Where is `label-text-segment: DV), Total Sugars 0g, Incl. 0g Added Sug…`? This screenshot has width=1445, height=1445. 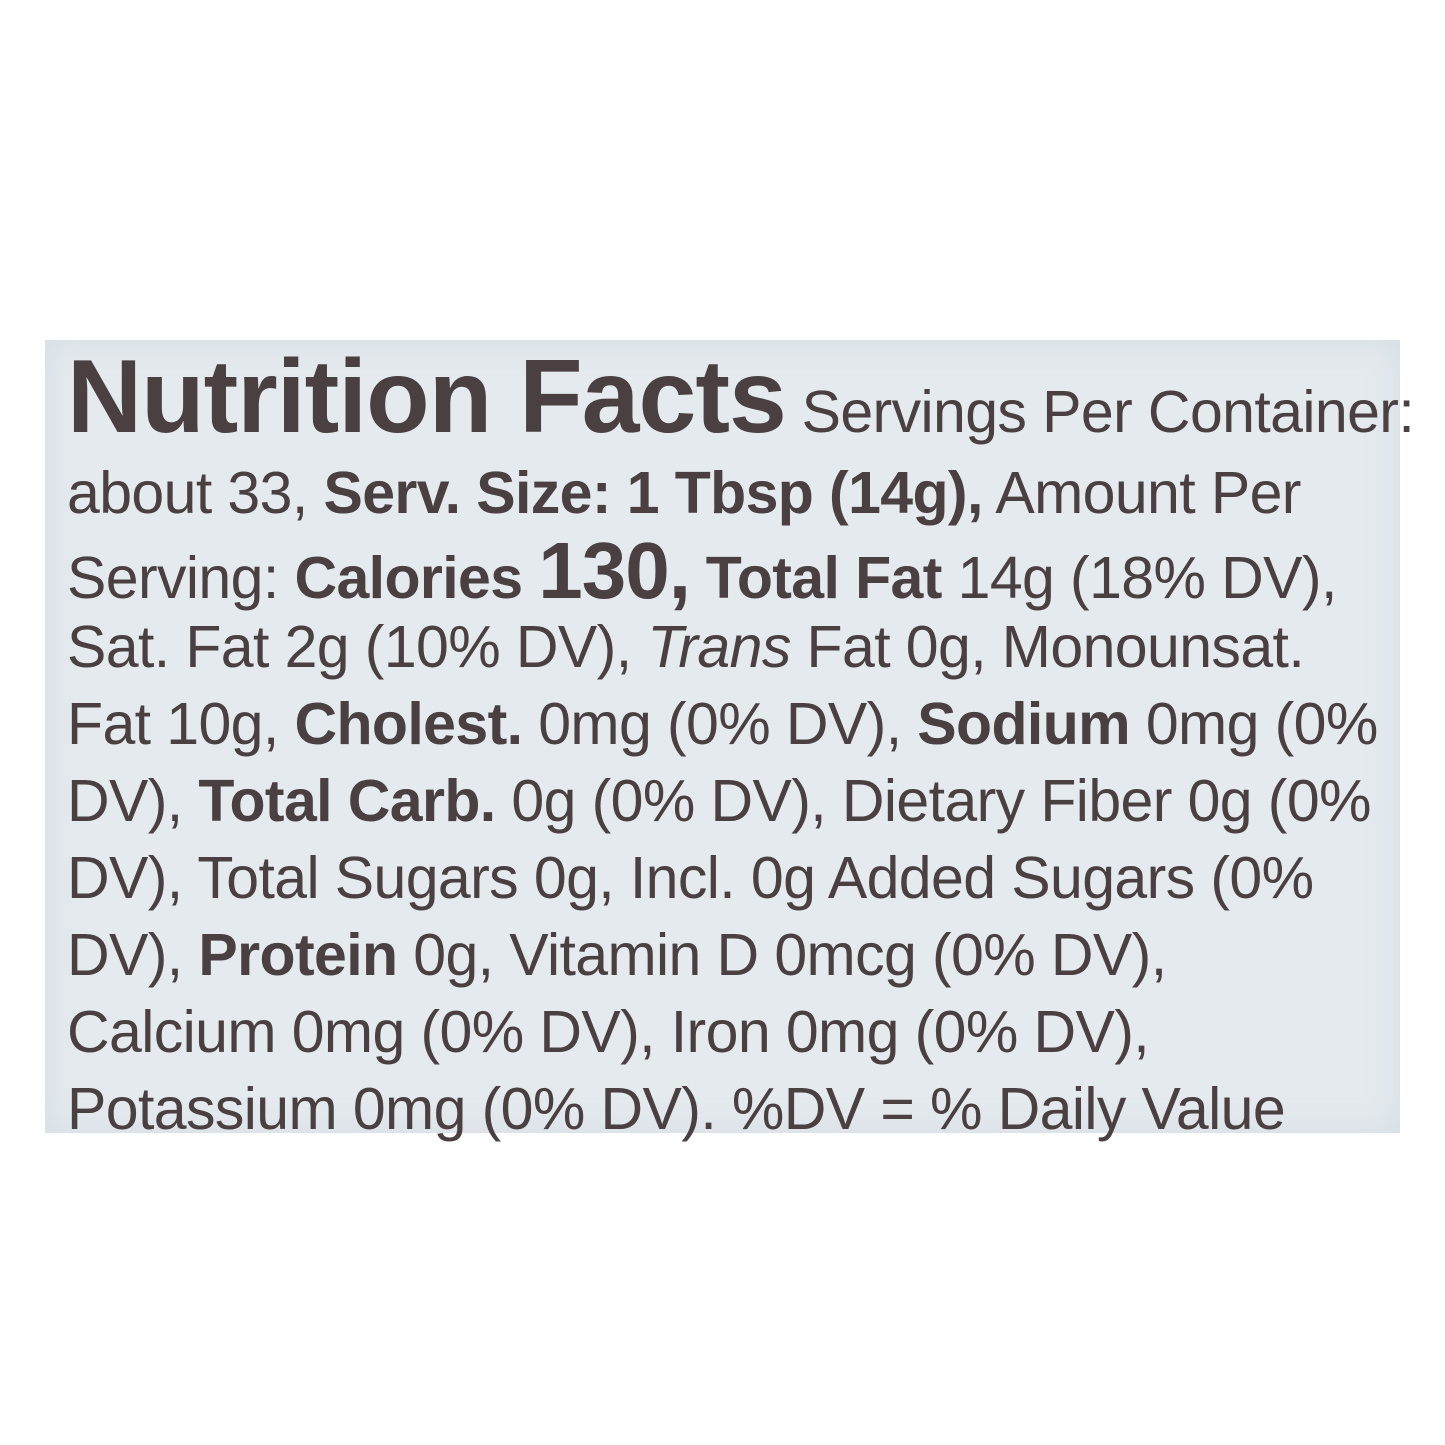 label-text-segment: DV), Total Sugars 0g, Incl. 0g Added Sug… is located at coordinates (690, 878).